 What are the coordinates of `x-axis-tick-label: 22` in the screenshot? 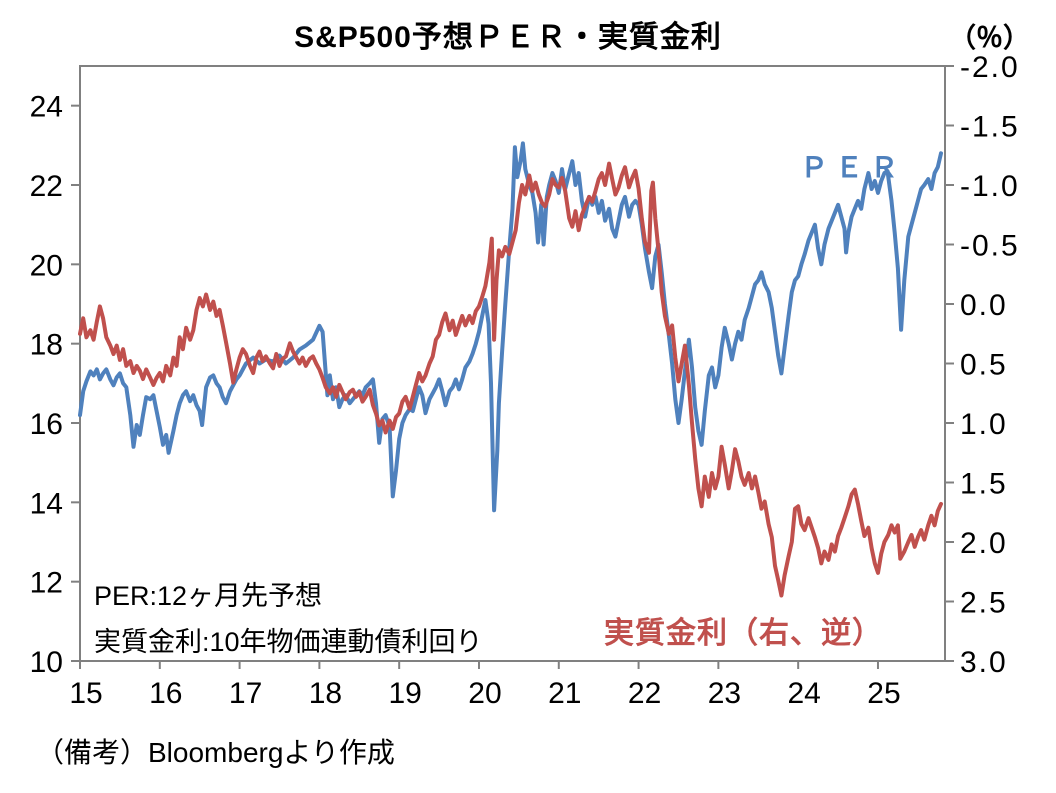 It's located at (644, 693).